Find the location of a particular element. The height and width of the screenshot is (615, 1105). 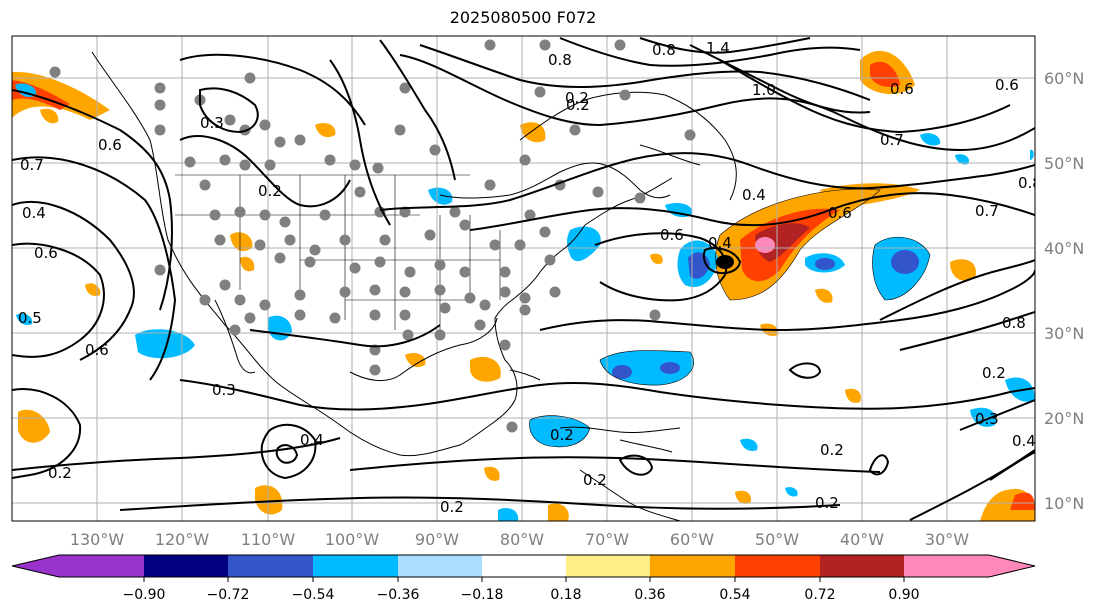

colorbar-tick-label: 0.72 is located at coordinates (819, 595).